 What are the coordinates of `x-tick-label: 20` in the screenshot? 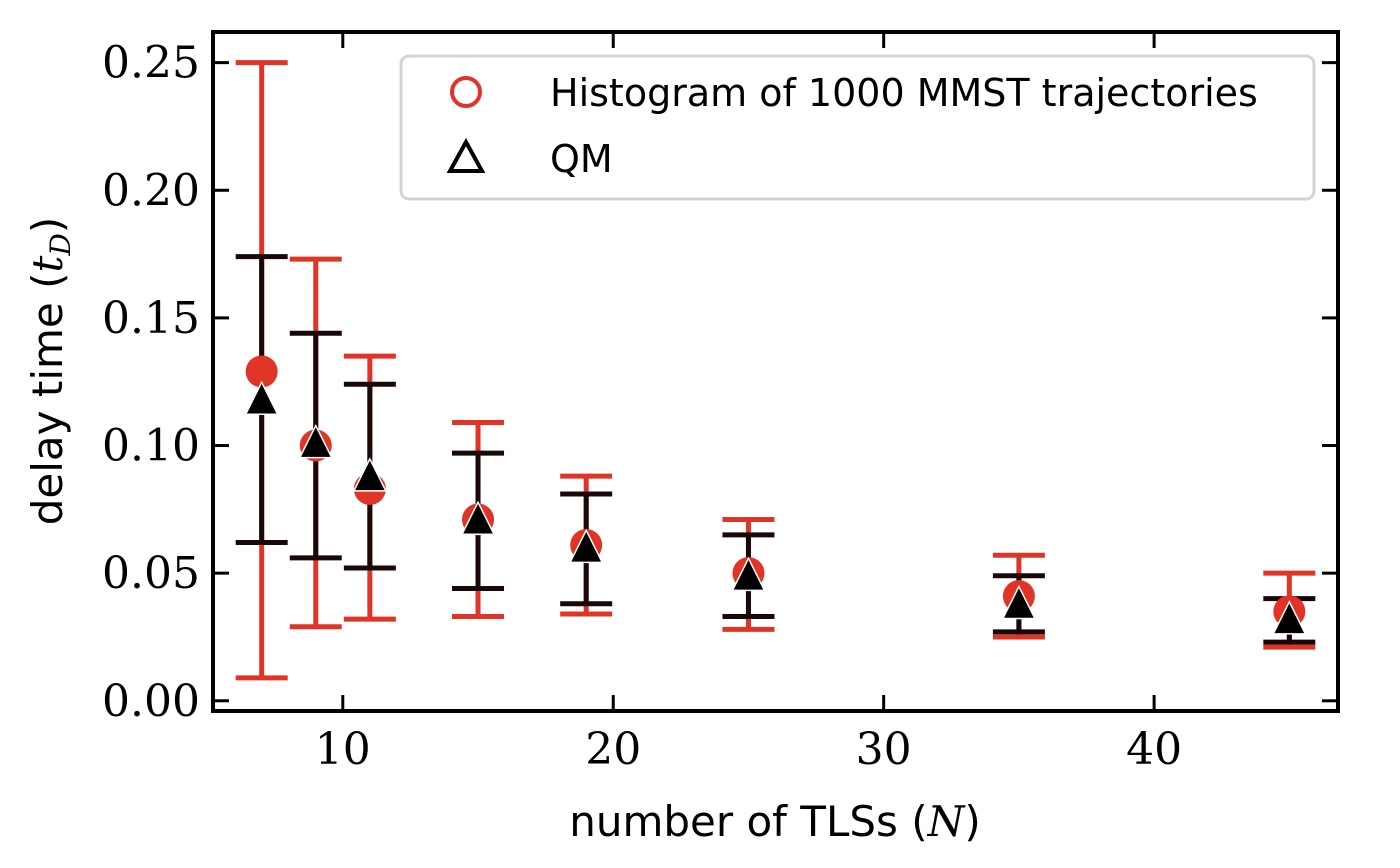 It's located at (613, 749).